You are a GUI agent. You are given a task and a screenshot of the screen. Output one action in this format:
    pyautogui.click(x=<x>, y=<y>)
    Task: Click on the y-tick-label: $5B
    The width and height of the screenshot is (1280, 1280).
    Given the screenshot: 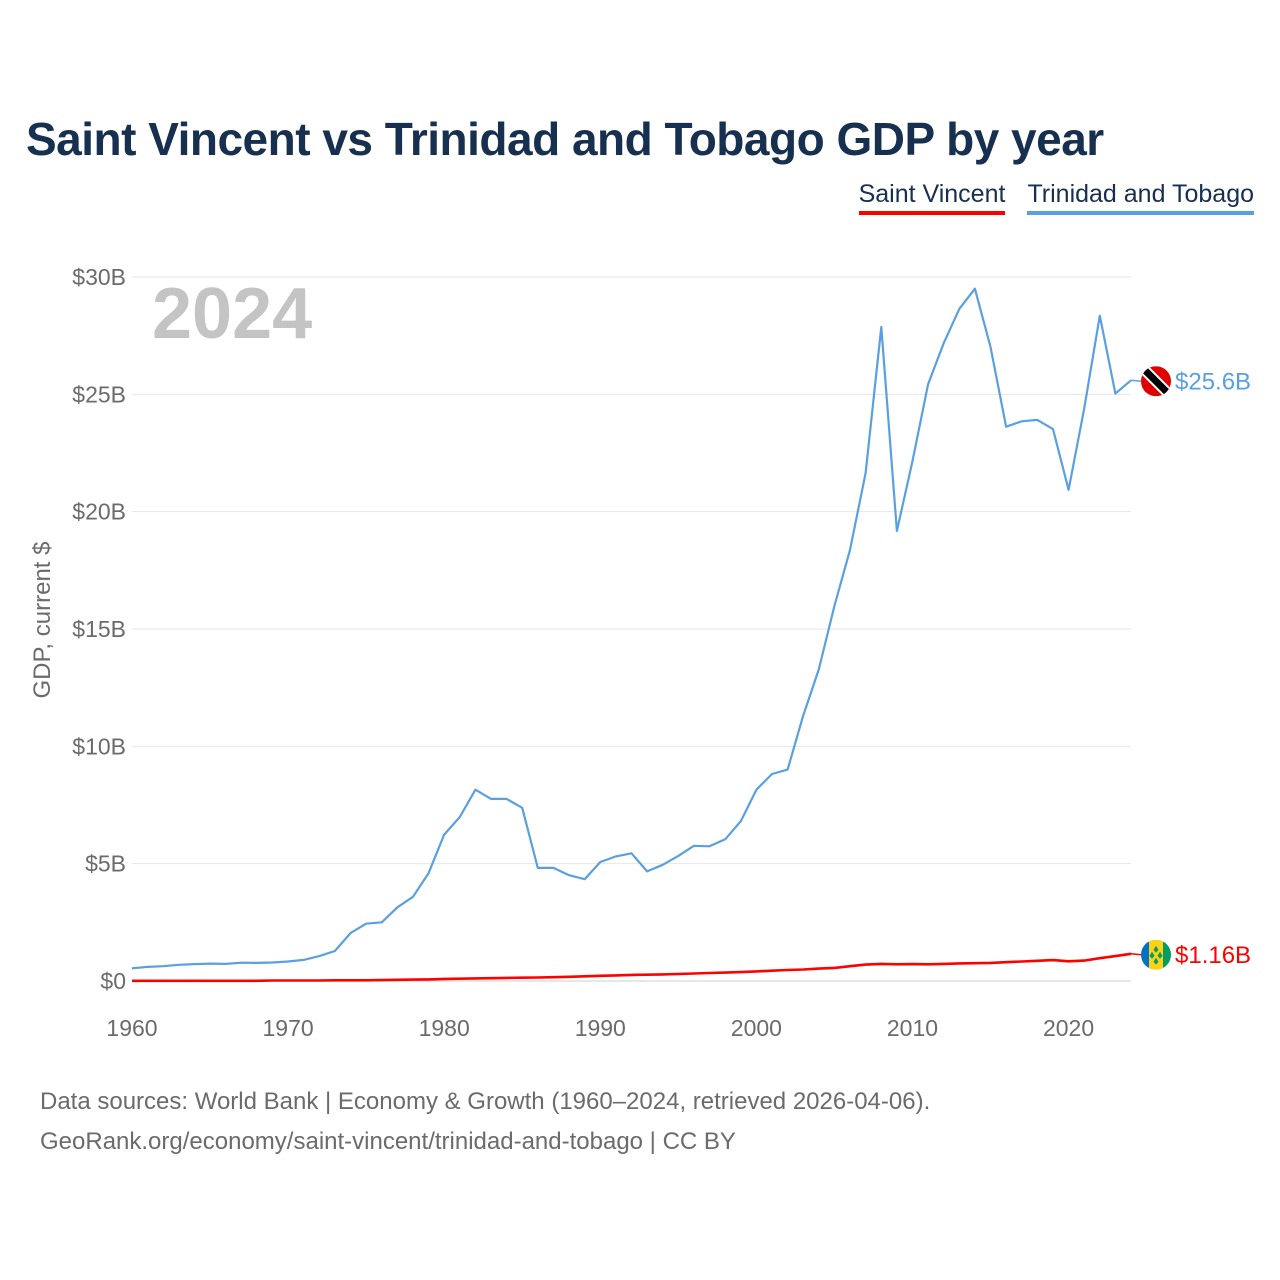 What is the action you would take?
    pyautogui.click(x=105, y=864)
    